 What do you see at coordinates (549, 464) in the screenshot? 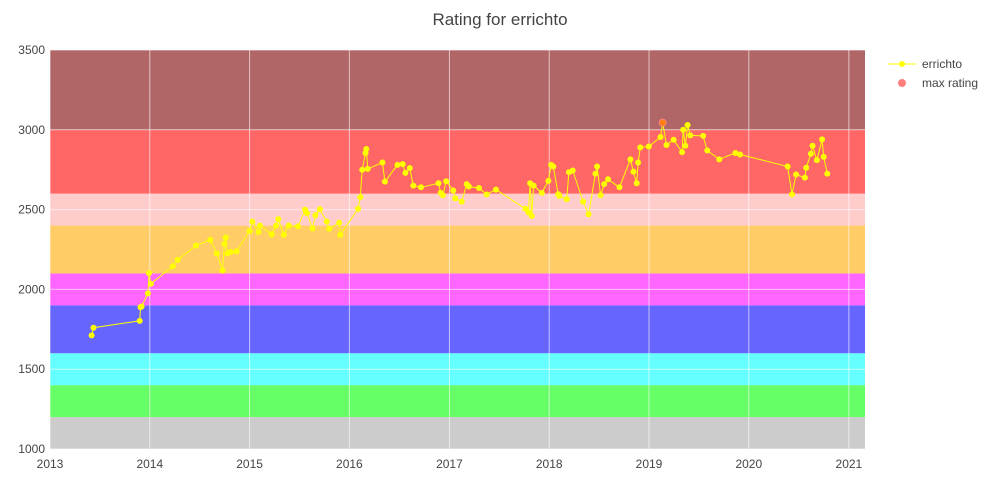
I see `x-tick-label: 2018` at bounding box center [549, 464].